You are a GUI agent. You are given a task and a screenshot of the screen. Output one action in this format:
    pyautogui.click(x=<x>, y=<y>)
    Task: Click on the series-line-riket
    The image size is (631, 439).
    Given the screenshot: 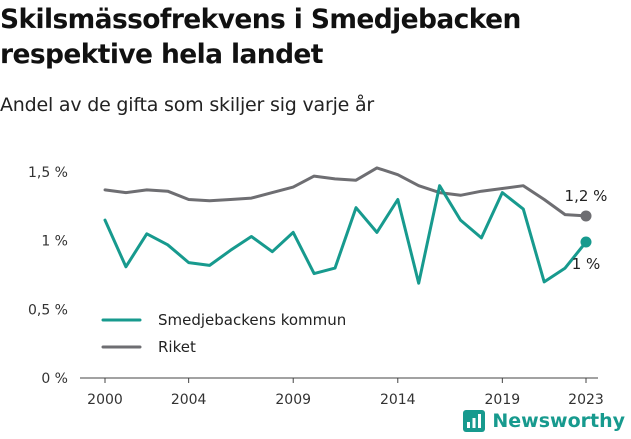 What is the action you would take?
    pyautogui.click(x=345, y=192)
    